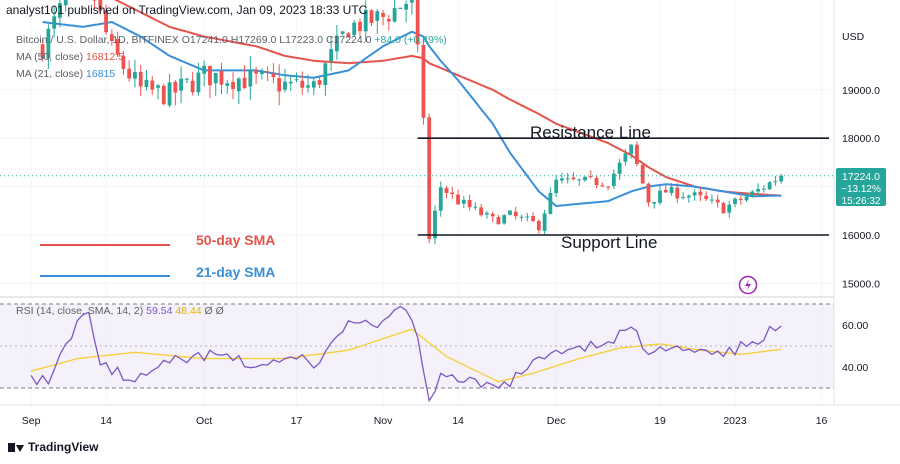  I want to click on rsi-tick-label: 40.00, so click(855, 368).